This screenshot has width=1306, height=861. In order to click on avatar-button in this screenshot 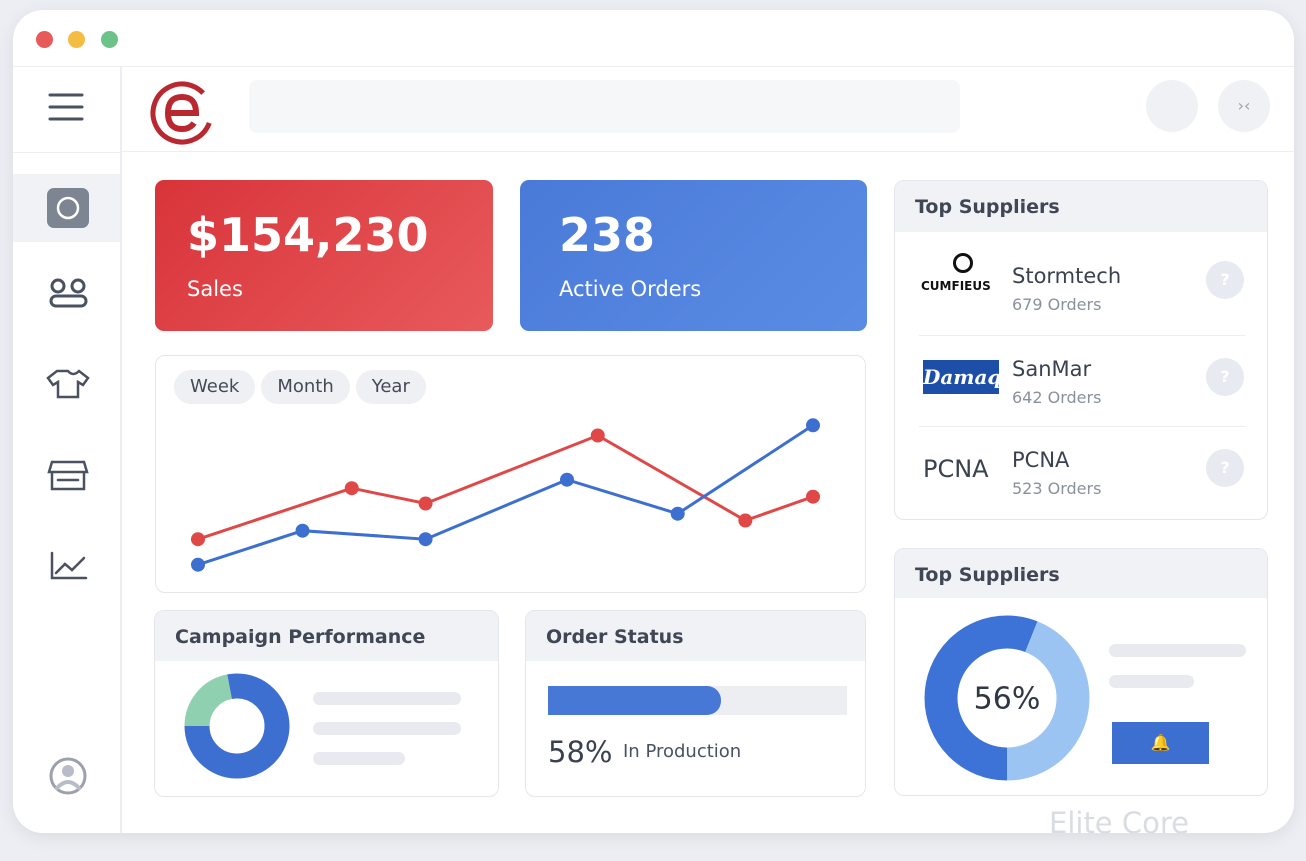, I will do `click(1172, 106)`.